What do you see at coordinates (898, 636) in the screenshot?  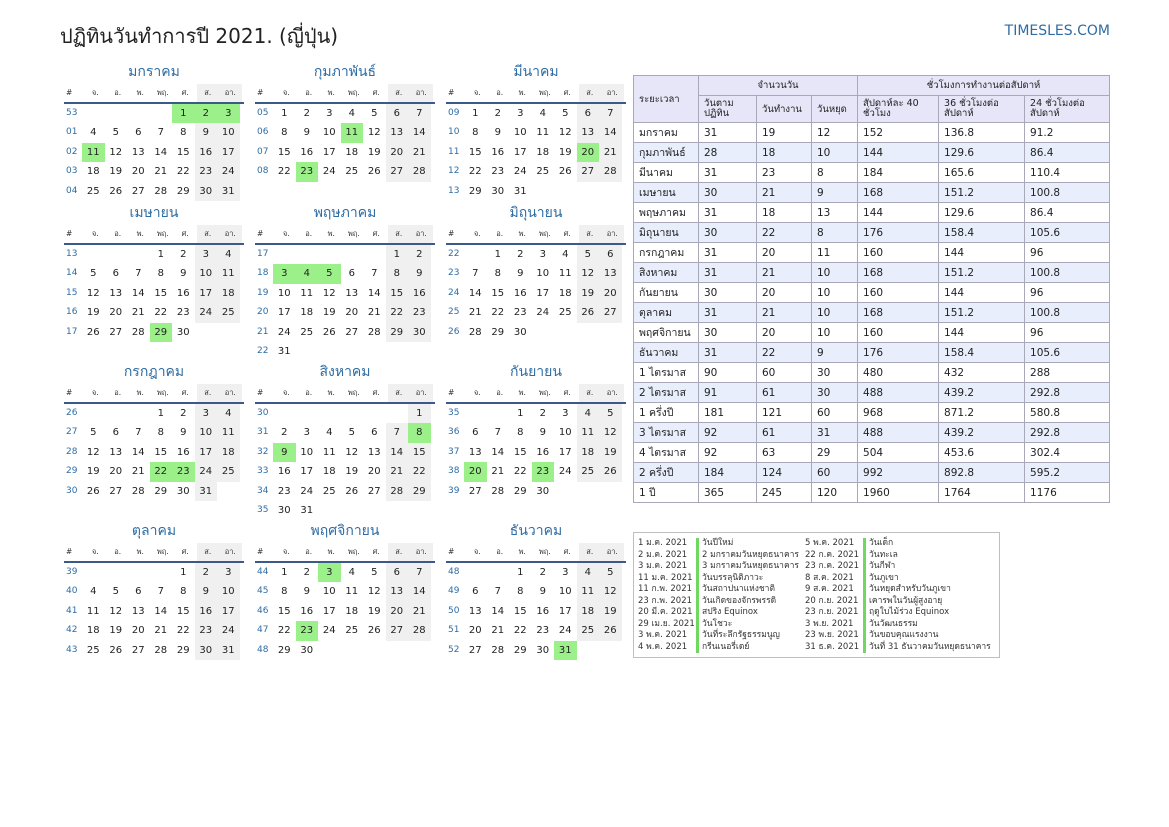 I see `holiday-item: 23 พ.ย. 2021 วันขอบคุณแรงงาน` at bounding box center [898, 636].